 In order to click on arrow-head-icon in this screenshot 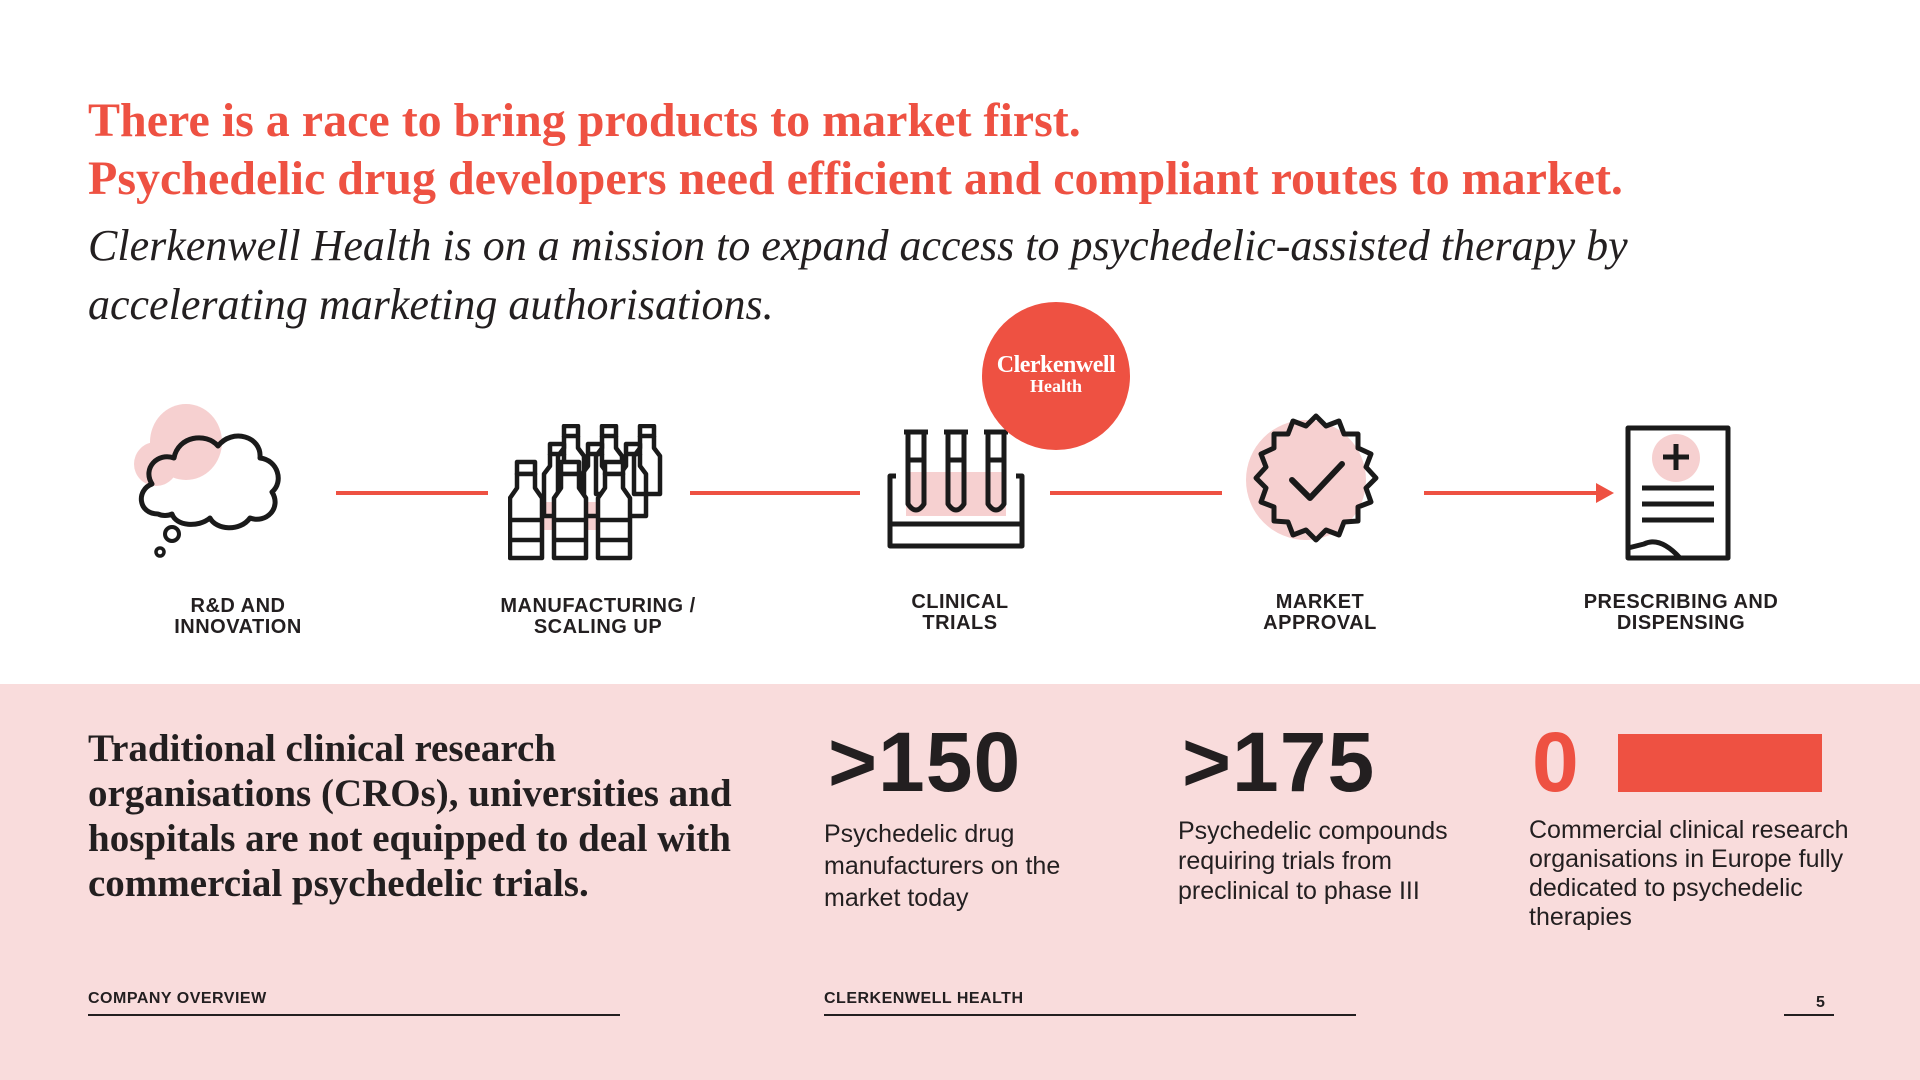, I will do `click(1605, 493)`.